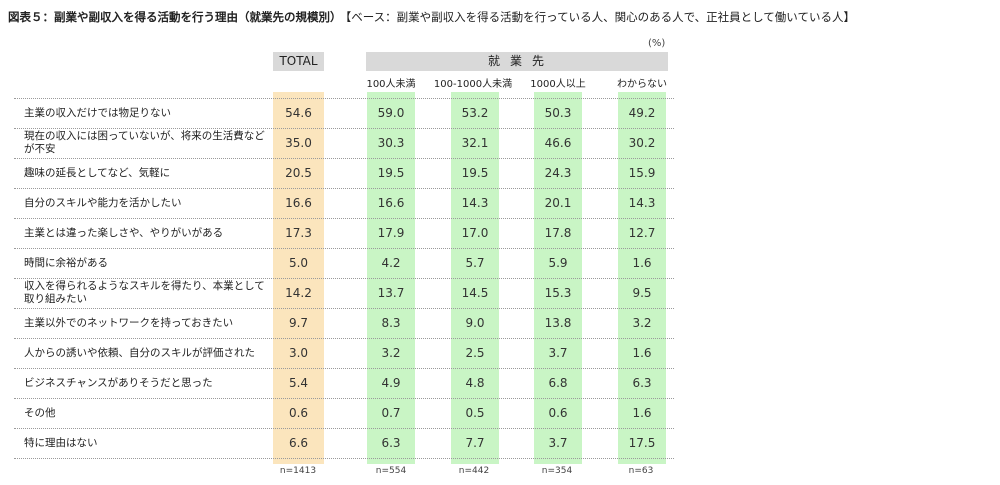 The image size is (1000, 485). I want to click on table-cell: 13.7, so click(391, 293).